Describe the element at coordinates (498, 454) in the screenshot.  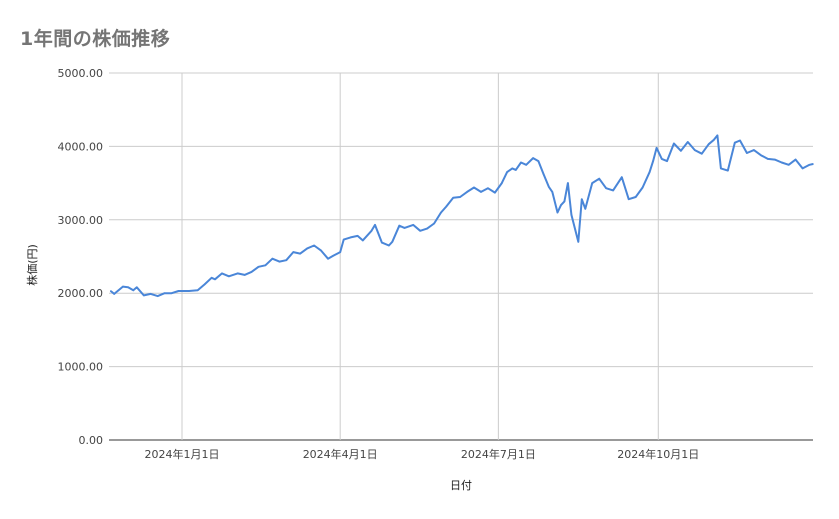
I see `x-tick-label: 2024年7月1日` at that location.